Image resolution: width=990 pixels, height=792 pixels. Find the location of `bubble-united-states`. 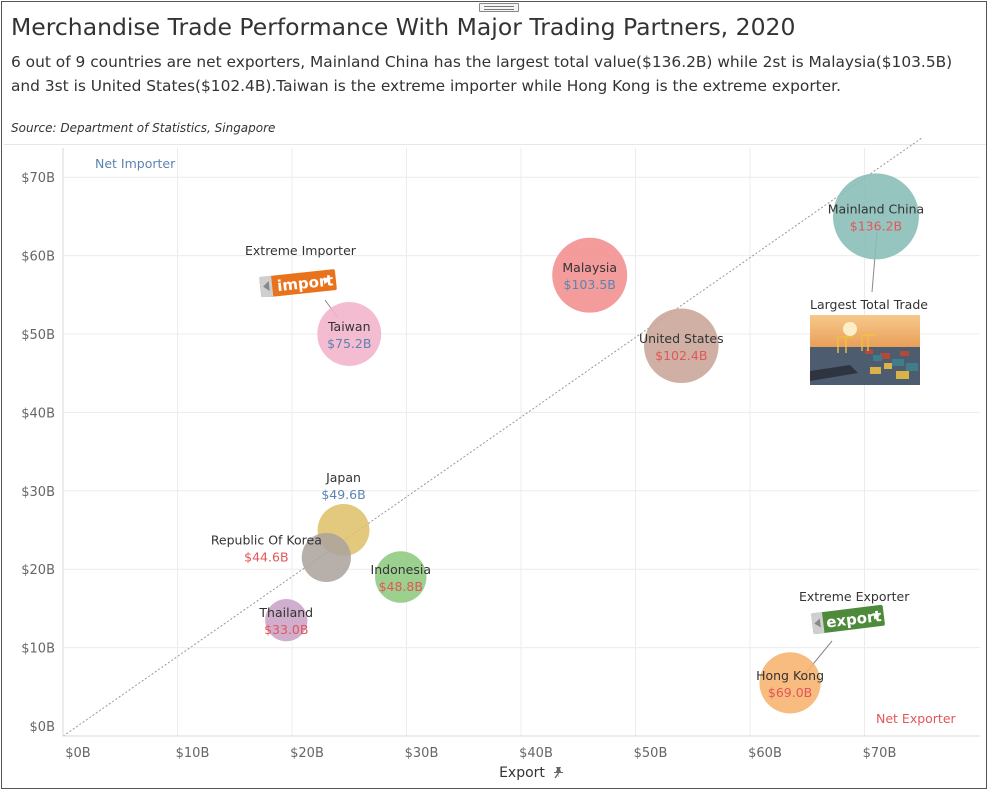

bubble-united-states is located at coordinates (681, 346).